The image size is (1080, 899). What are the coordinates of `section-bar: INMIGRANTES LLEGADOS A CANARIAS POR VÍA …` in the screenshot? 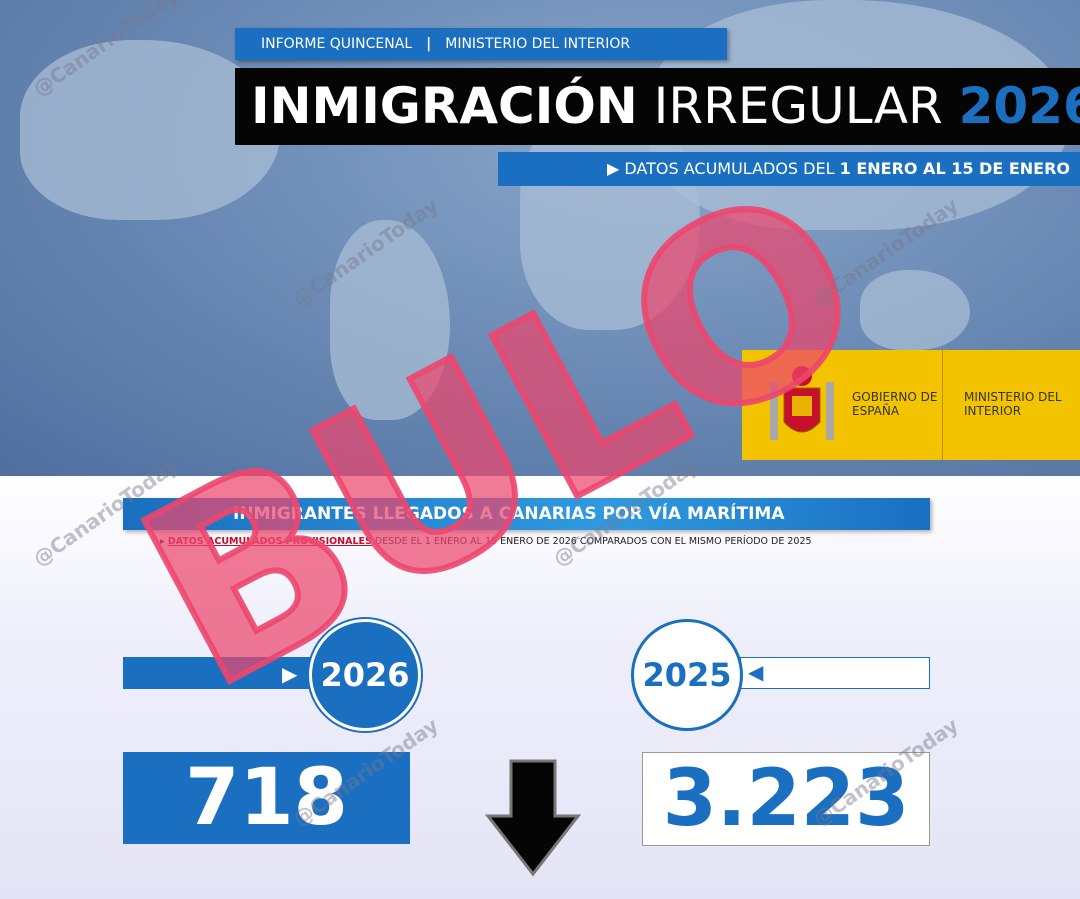 It's located at (526, 514).